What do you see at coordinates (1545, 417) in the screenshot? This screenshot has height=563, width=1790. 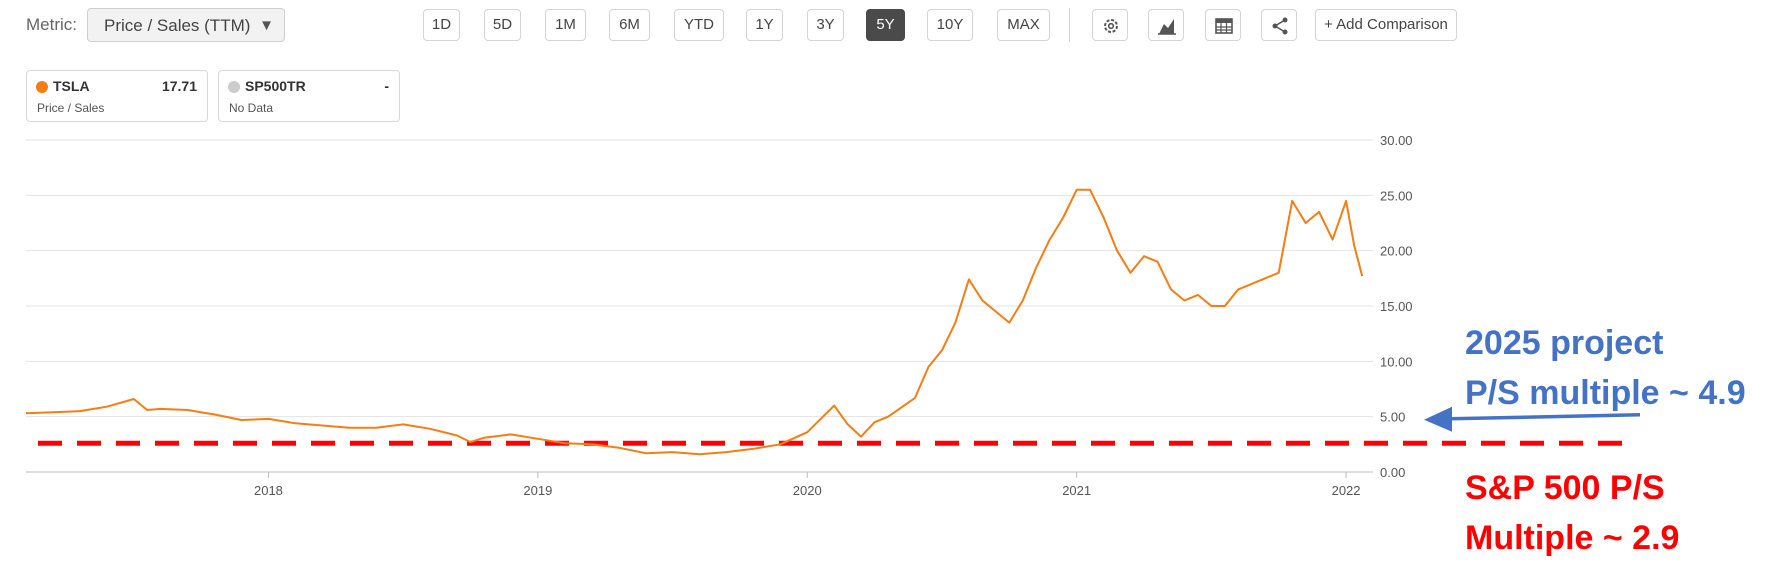 I see `projection-arrow-shaft` at bounding box center [1545, 417].